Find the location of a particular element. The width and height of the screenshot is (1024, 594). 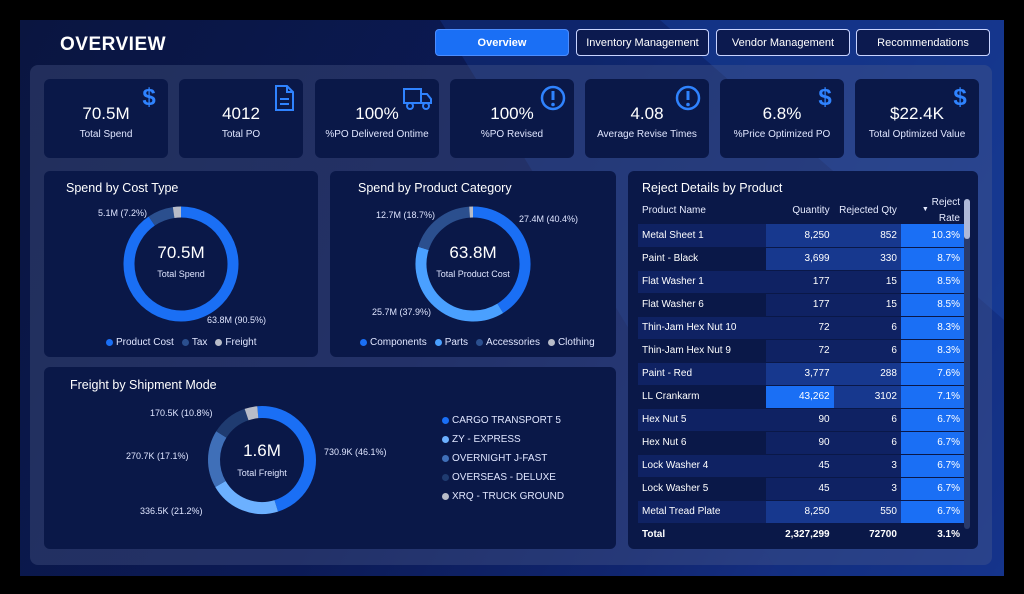

reject-rate-cell: 6.7% is located at coordinates (932, 489).